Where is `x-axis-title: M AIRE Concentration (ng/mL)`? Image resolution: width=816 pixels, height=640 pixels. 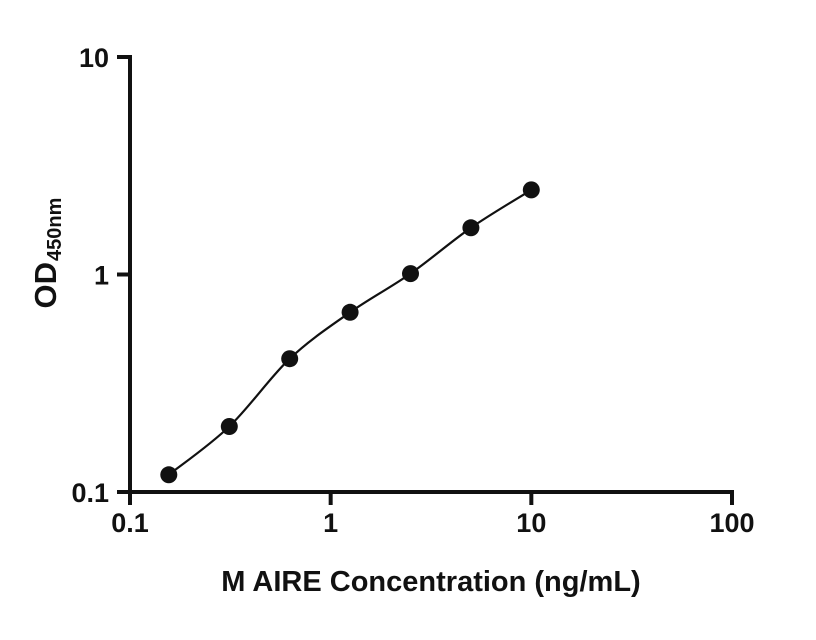
x-axis-title: M AIRE Concentration (ng/mL) is located at coordinates (431, 582).